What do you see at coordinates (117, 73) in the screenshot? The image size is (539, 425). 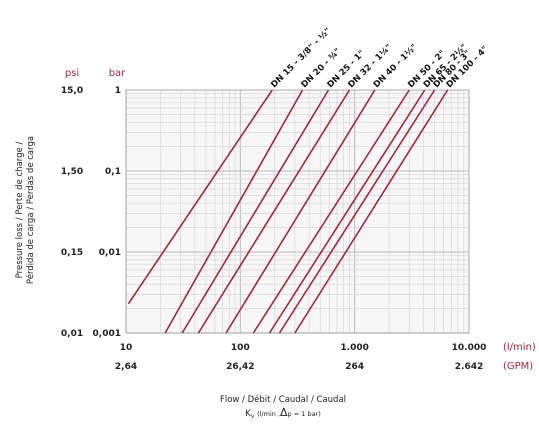 I see `y-unit-bar: bar` at bounding box center [117, 73].